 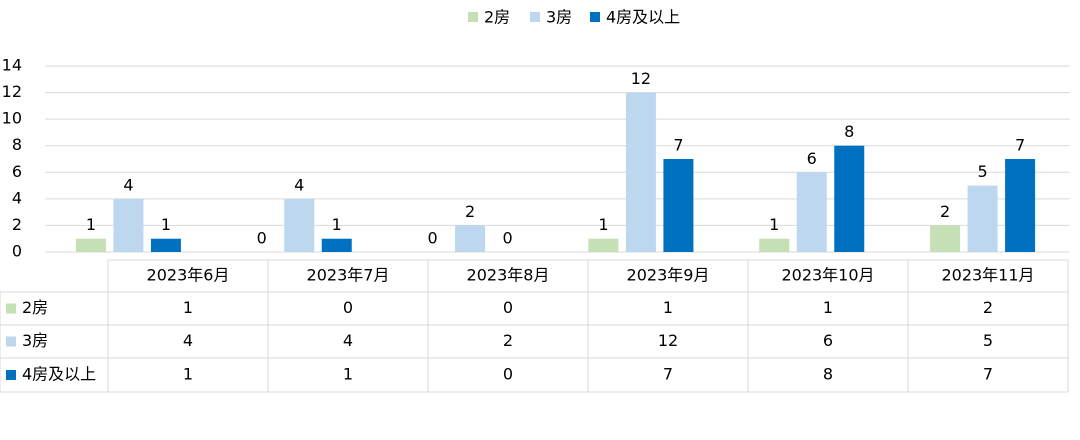 I want to click on data-label: 12, so click(x=641, y=78).